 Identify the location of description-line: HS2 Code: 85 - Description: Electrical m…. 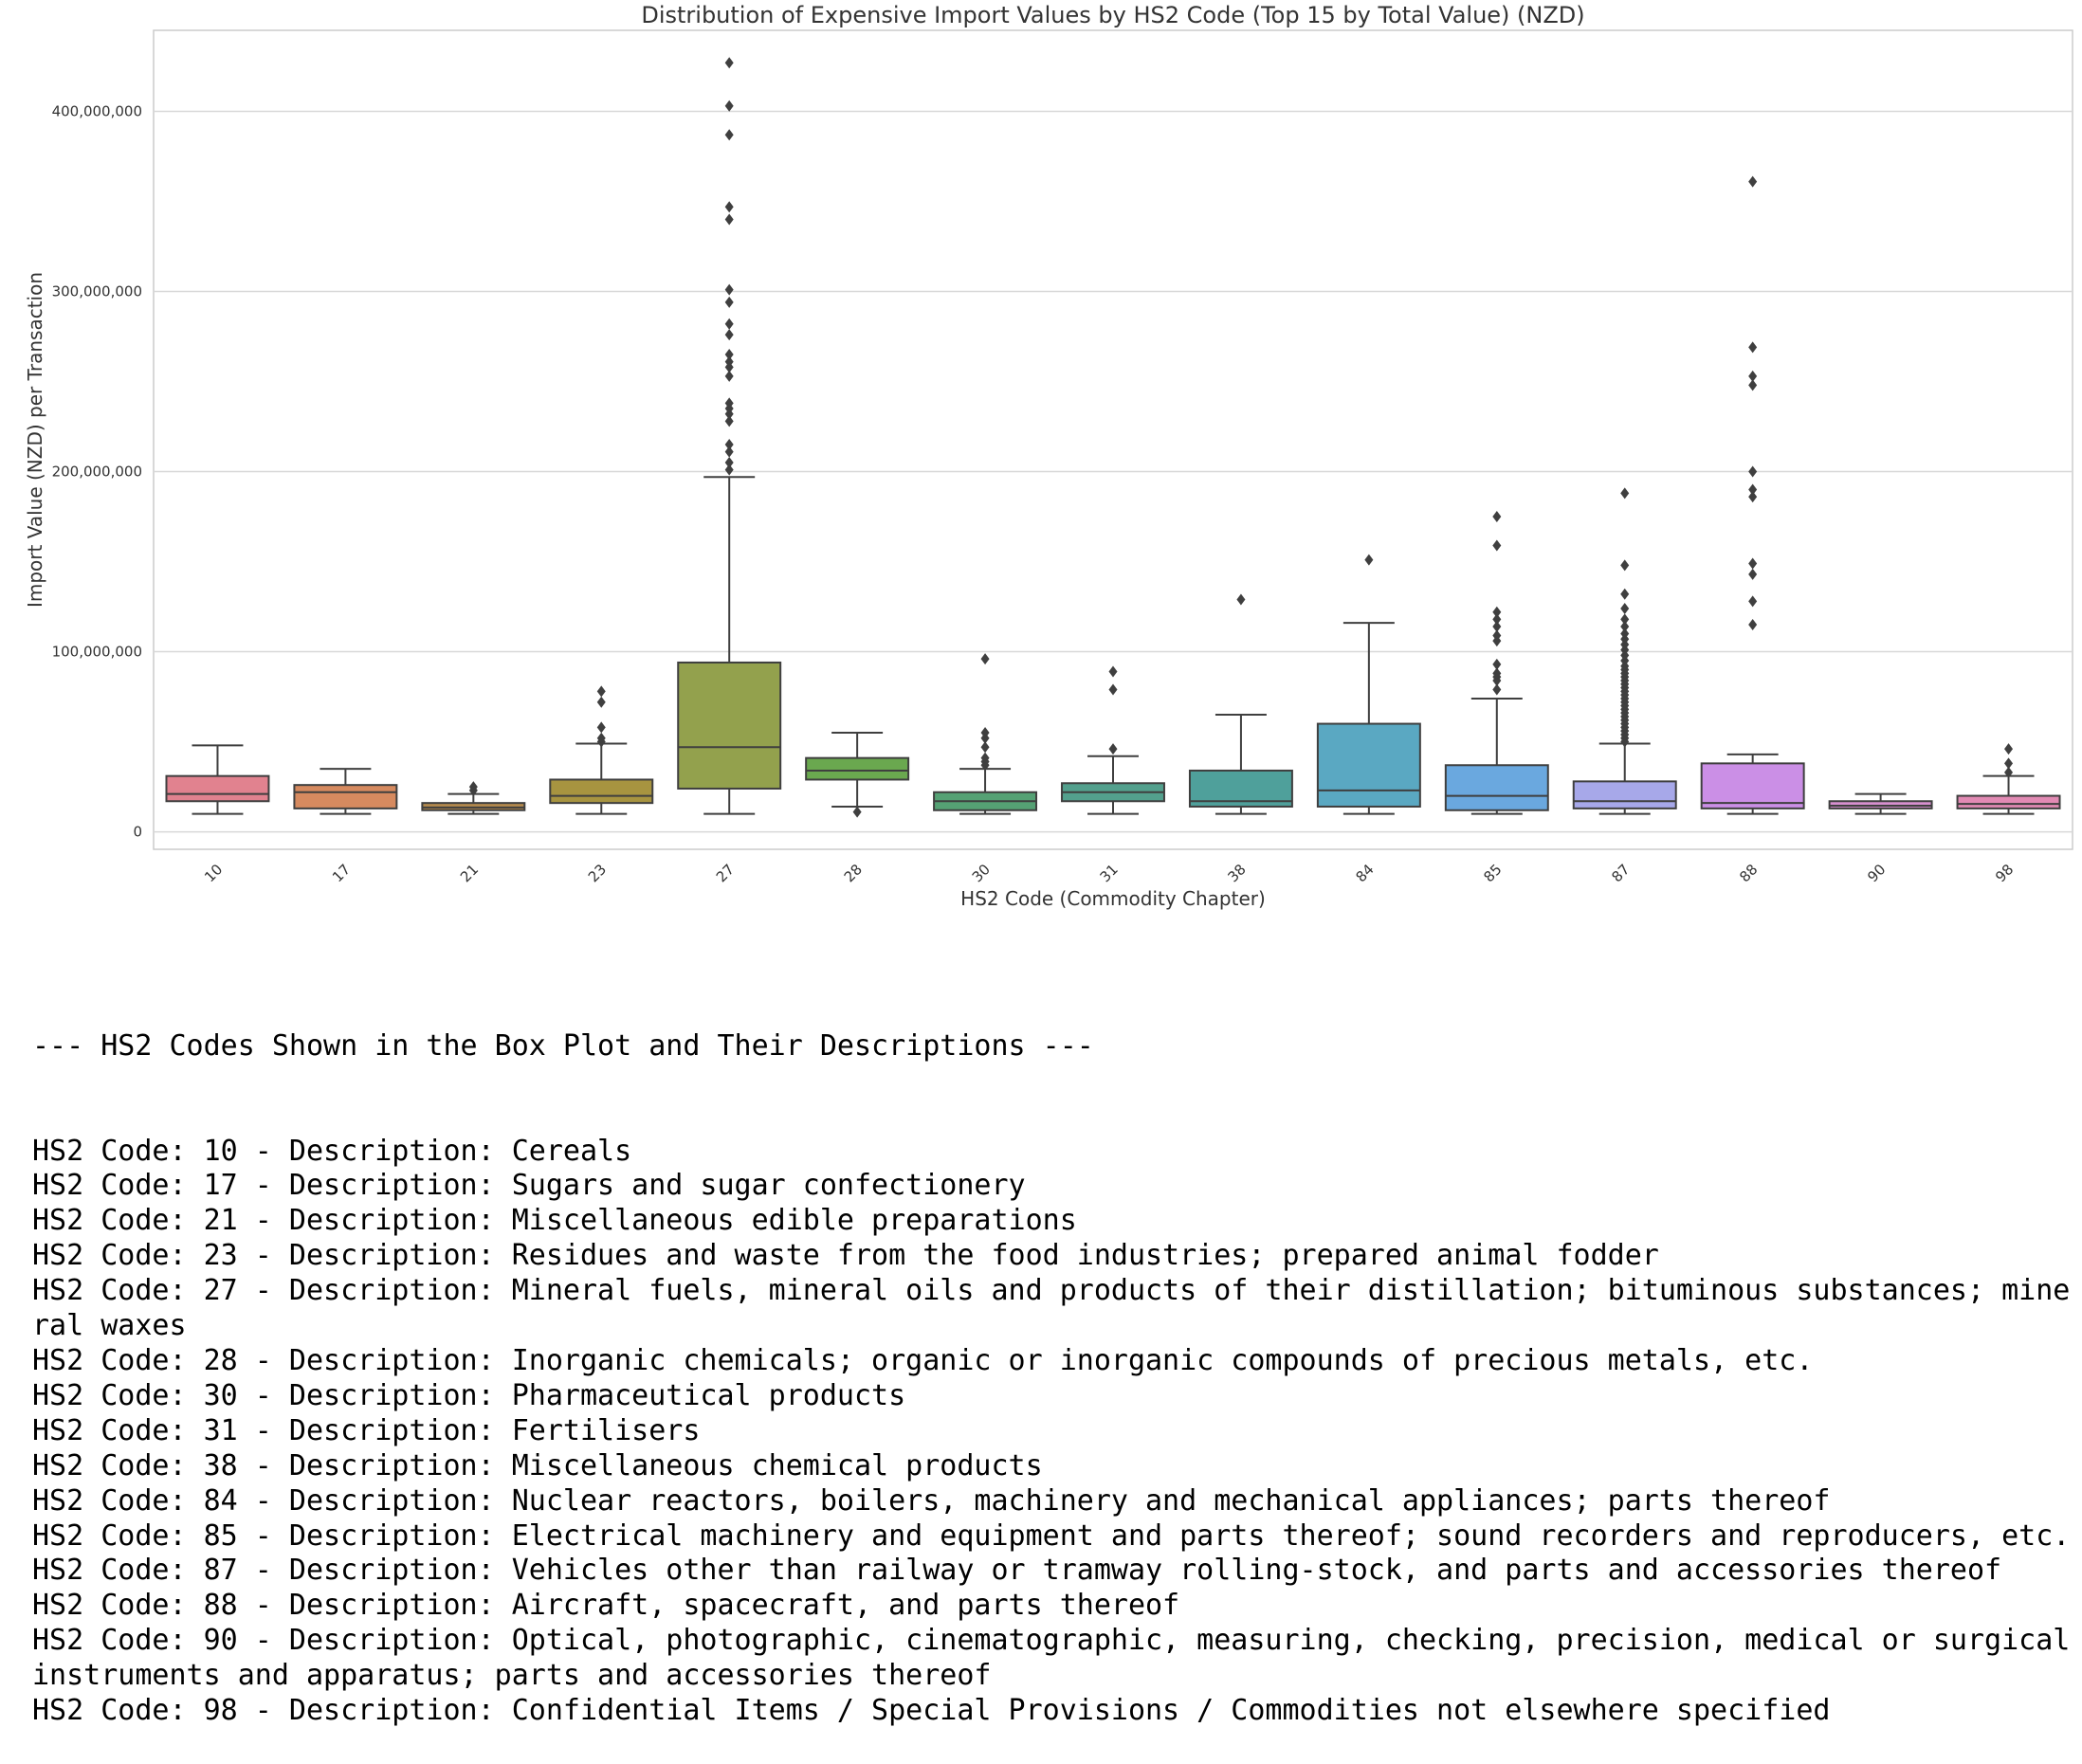
(1052, 1535).